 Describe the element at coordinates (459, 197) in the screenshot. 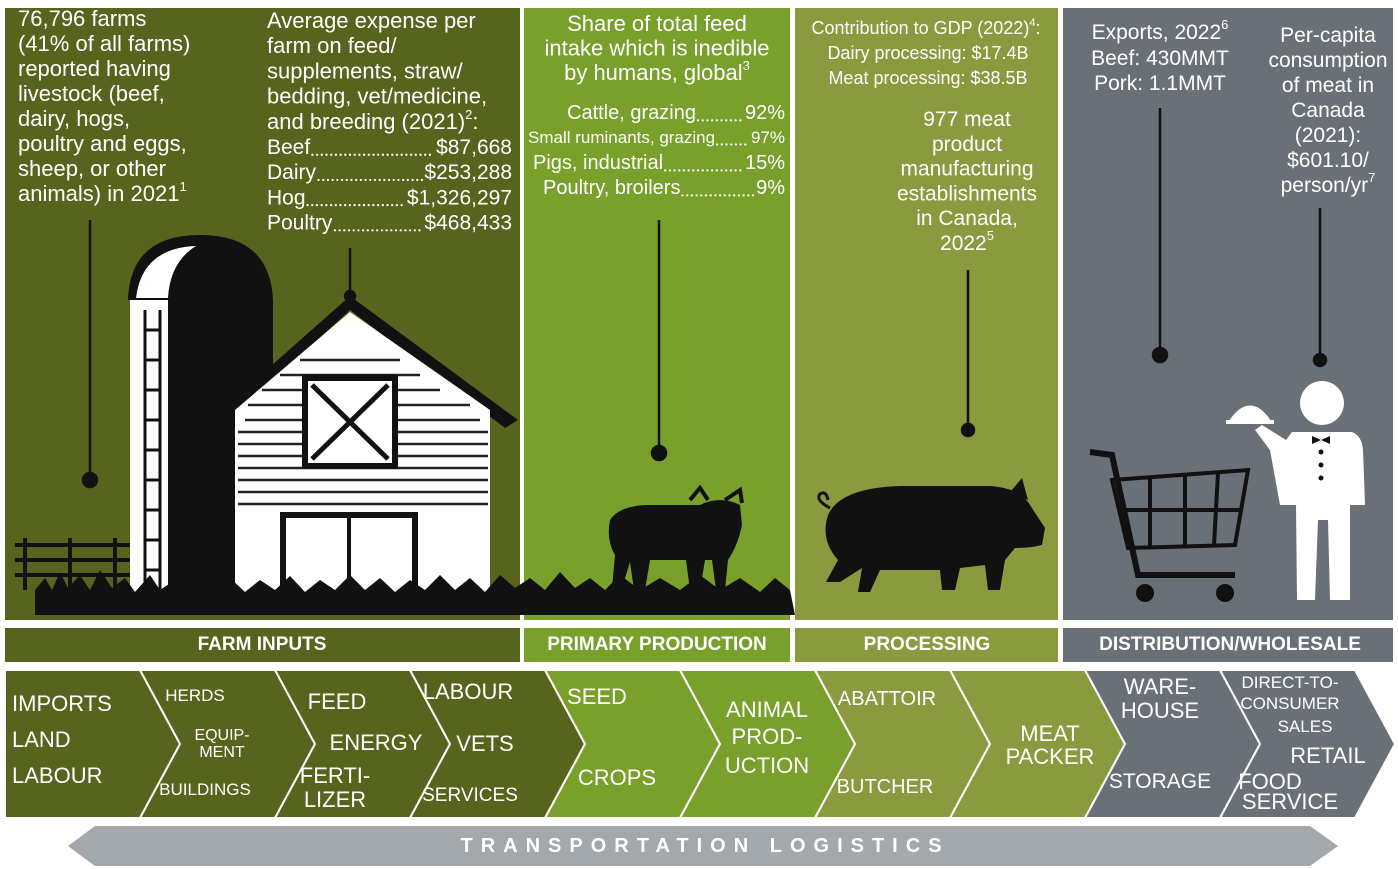

I see `text-line: $1,326,297` at that location.